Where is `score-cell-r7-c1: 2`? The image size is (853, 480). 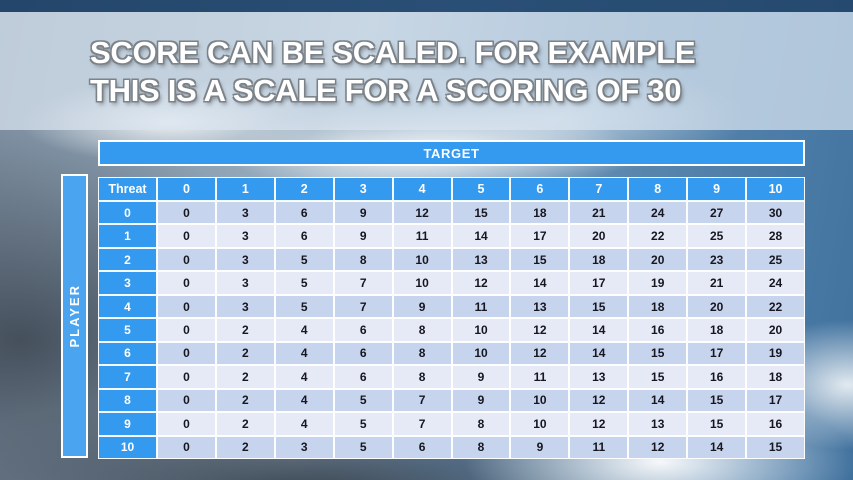 score-cell-r7-c1: 2 is located at coordinates (245, 377).